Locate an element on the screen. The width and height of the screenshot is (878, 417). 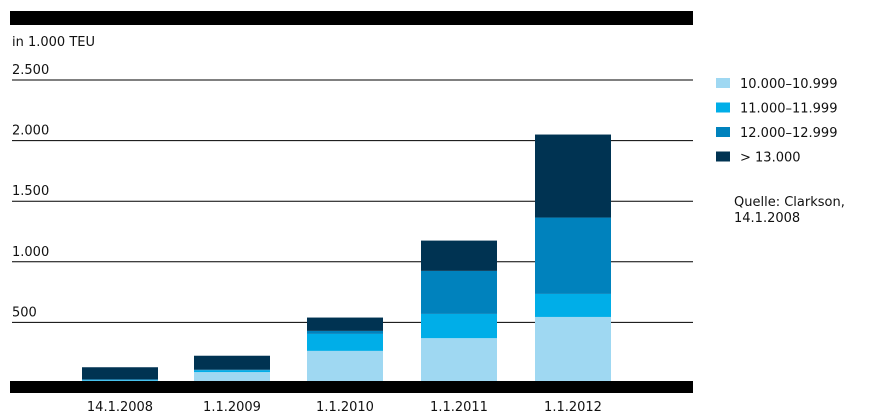
x-tick-label: 1.1.2010 is located at coordinates (345, 407).